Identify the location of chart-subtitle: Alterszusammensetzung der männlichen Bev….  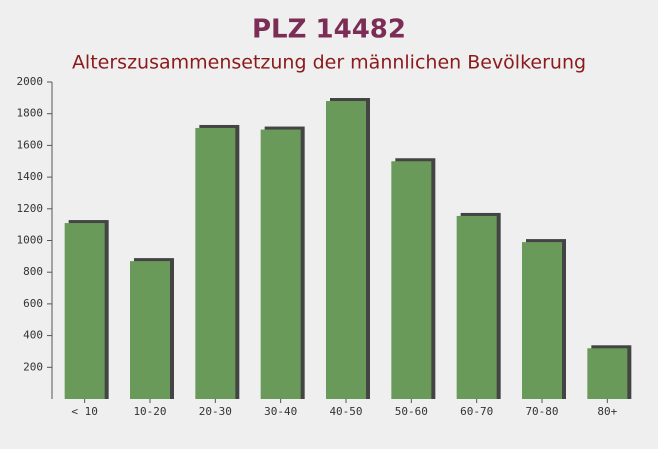
(329, 63).